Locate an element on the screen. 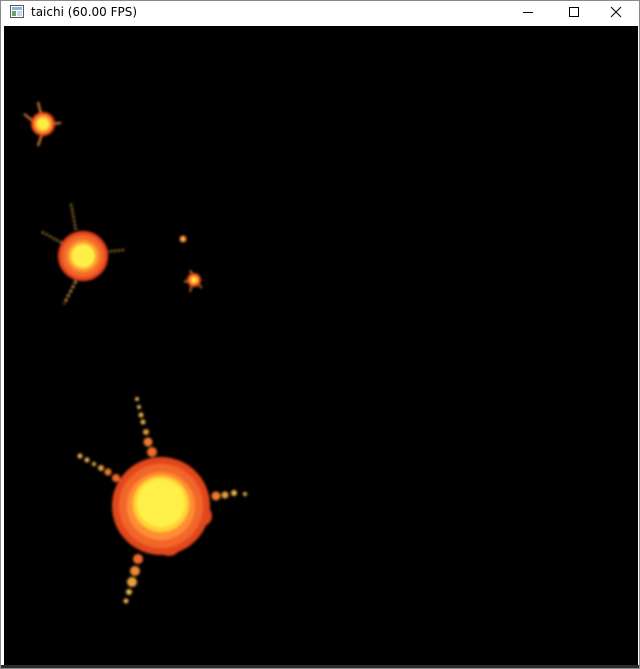 The width and height of the screenshot is (640, 669). title-bar: taichi (60.00 FPS) is located at coordinates (320, 13).